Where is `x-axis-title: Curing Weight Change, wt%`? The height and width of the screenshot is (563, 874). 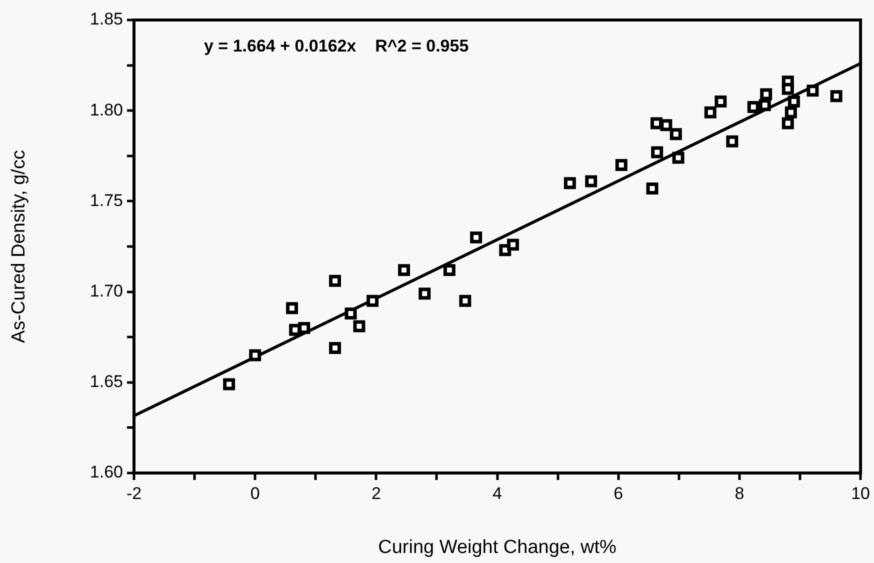
x-axis-title: Curing Weight Change, wt% is located at coordinates (497, 547).